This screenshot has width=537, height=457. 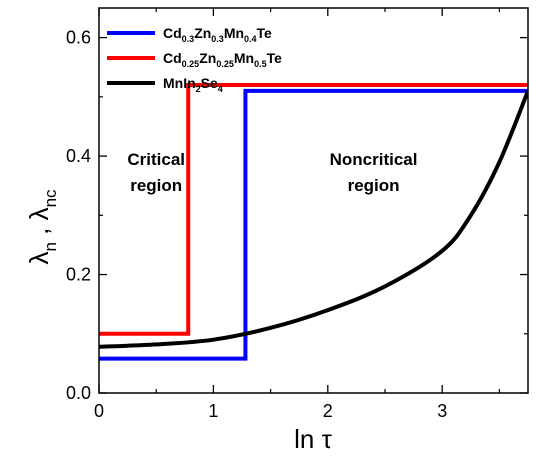 What do you see at coordinates (328, 411) in the screenshot?
I see `x-tick-label: 2` at bounding box center [328, 411].